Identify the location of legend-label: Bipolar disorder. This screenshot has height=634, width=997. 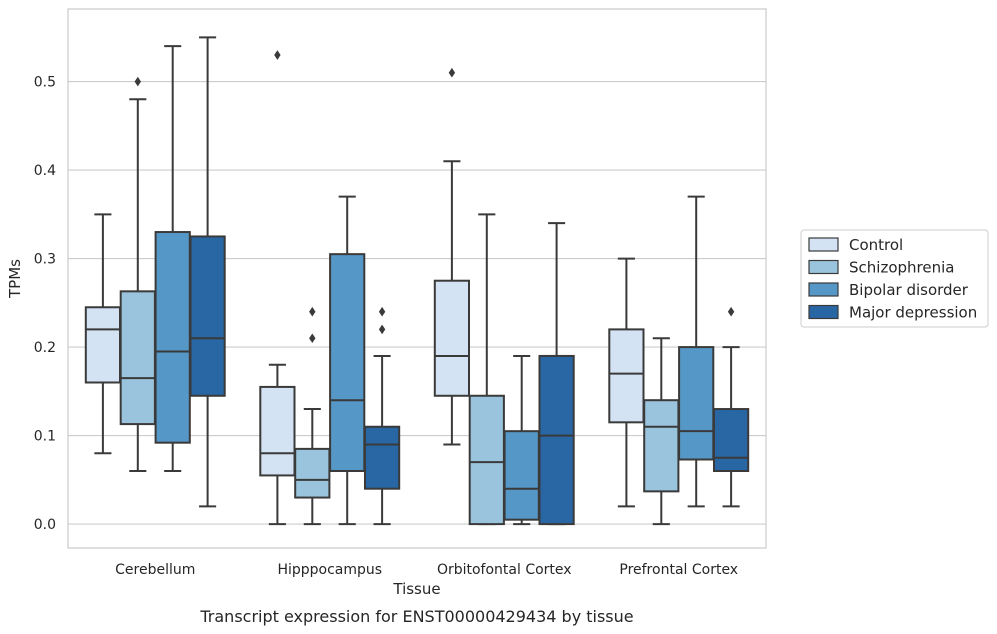
(909, 290).